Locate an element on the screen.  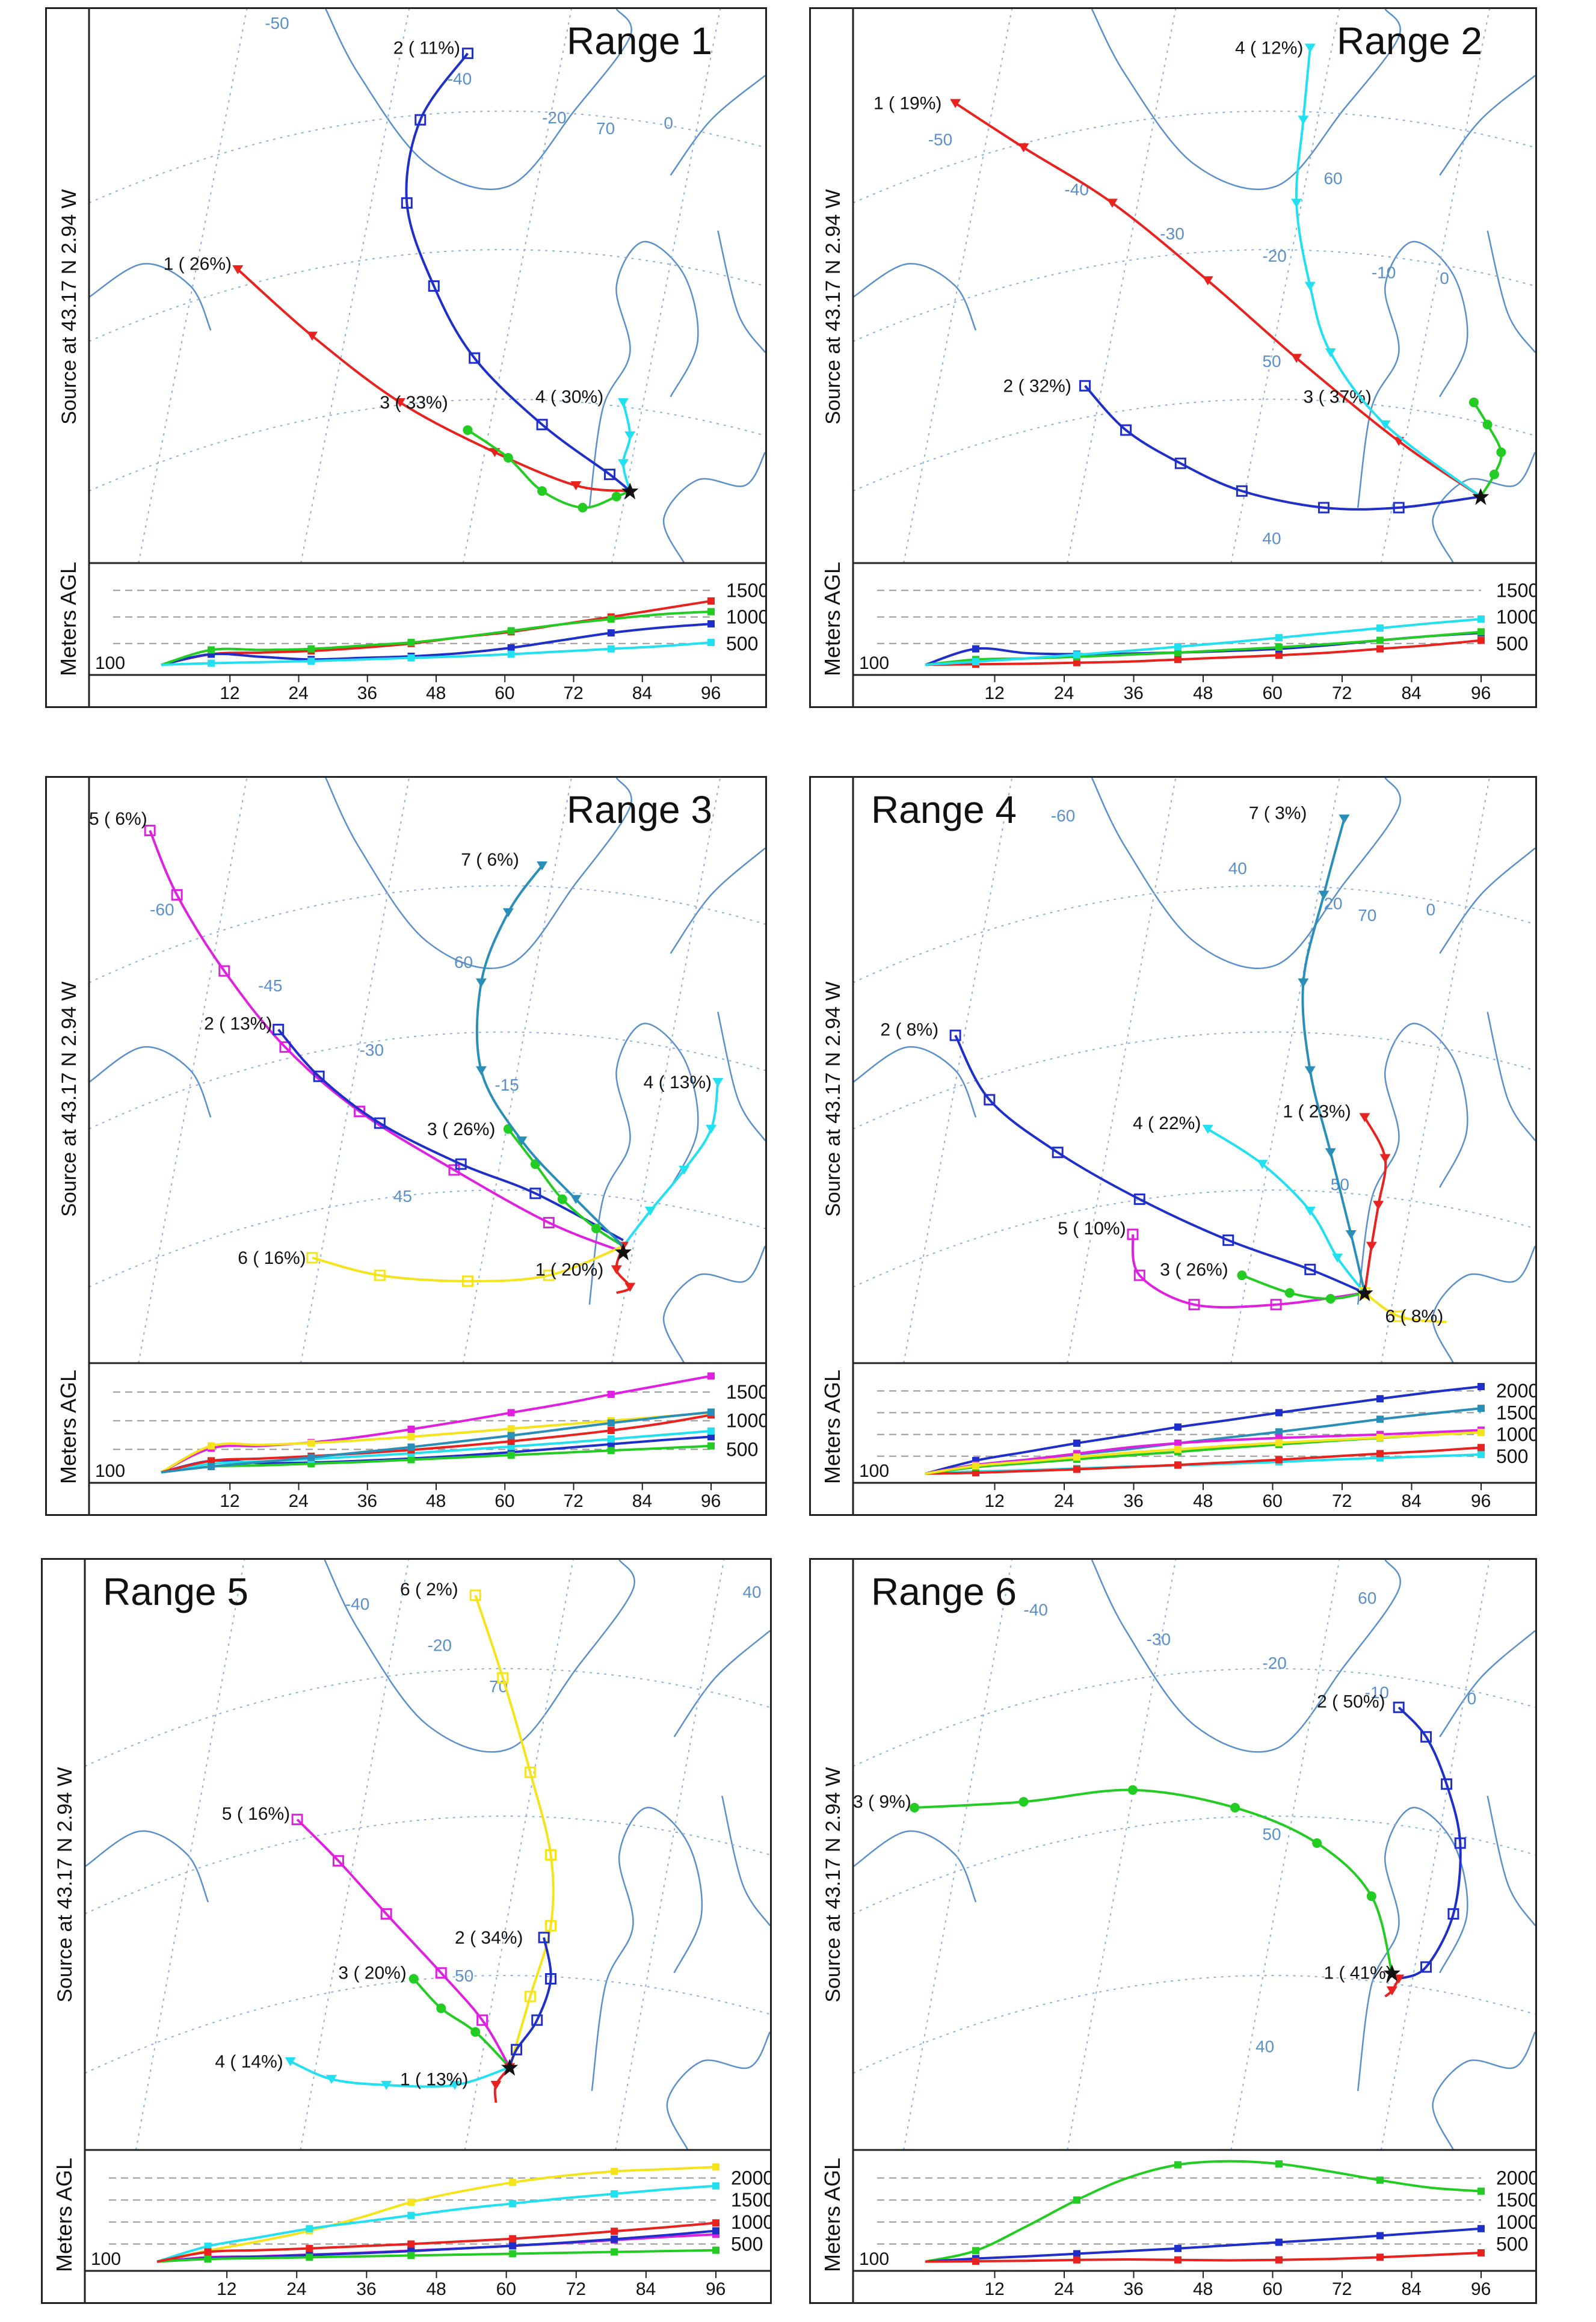
lat-lon-grid is located at coordinates (426, 1071).